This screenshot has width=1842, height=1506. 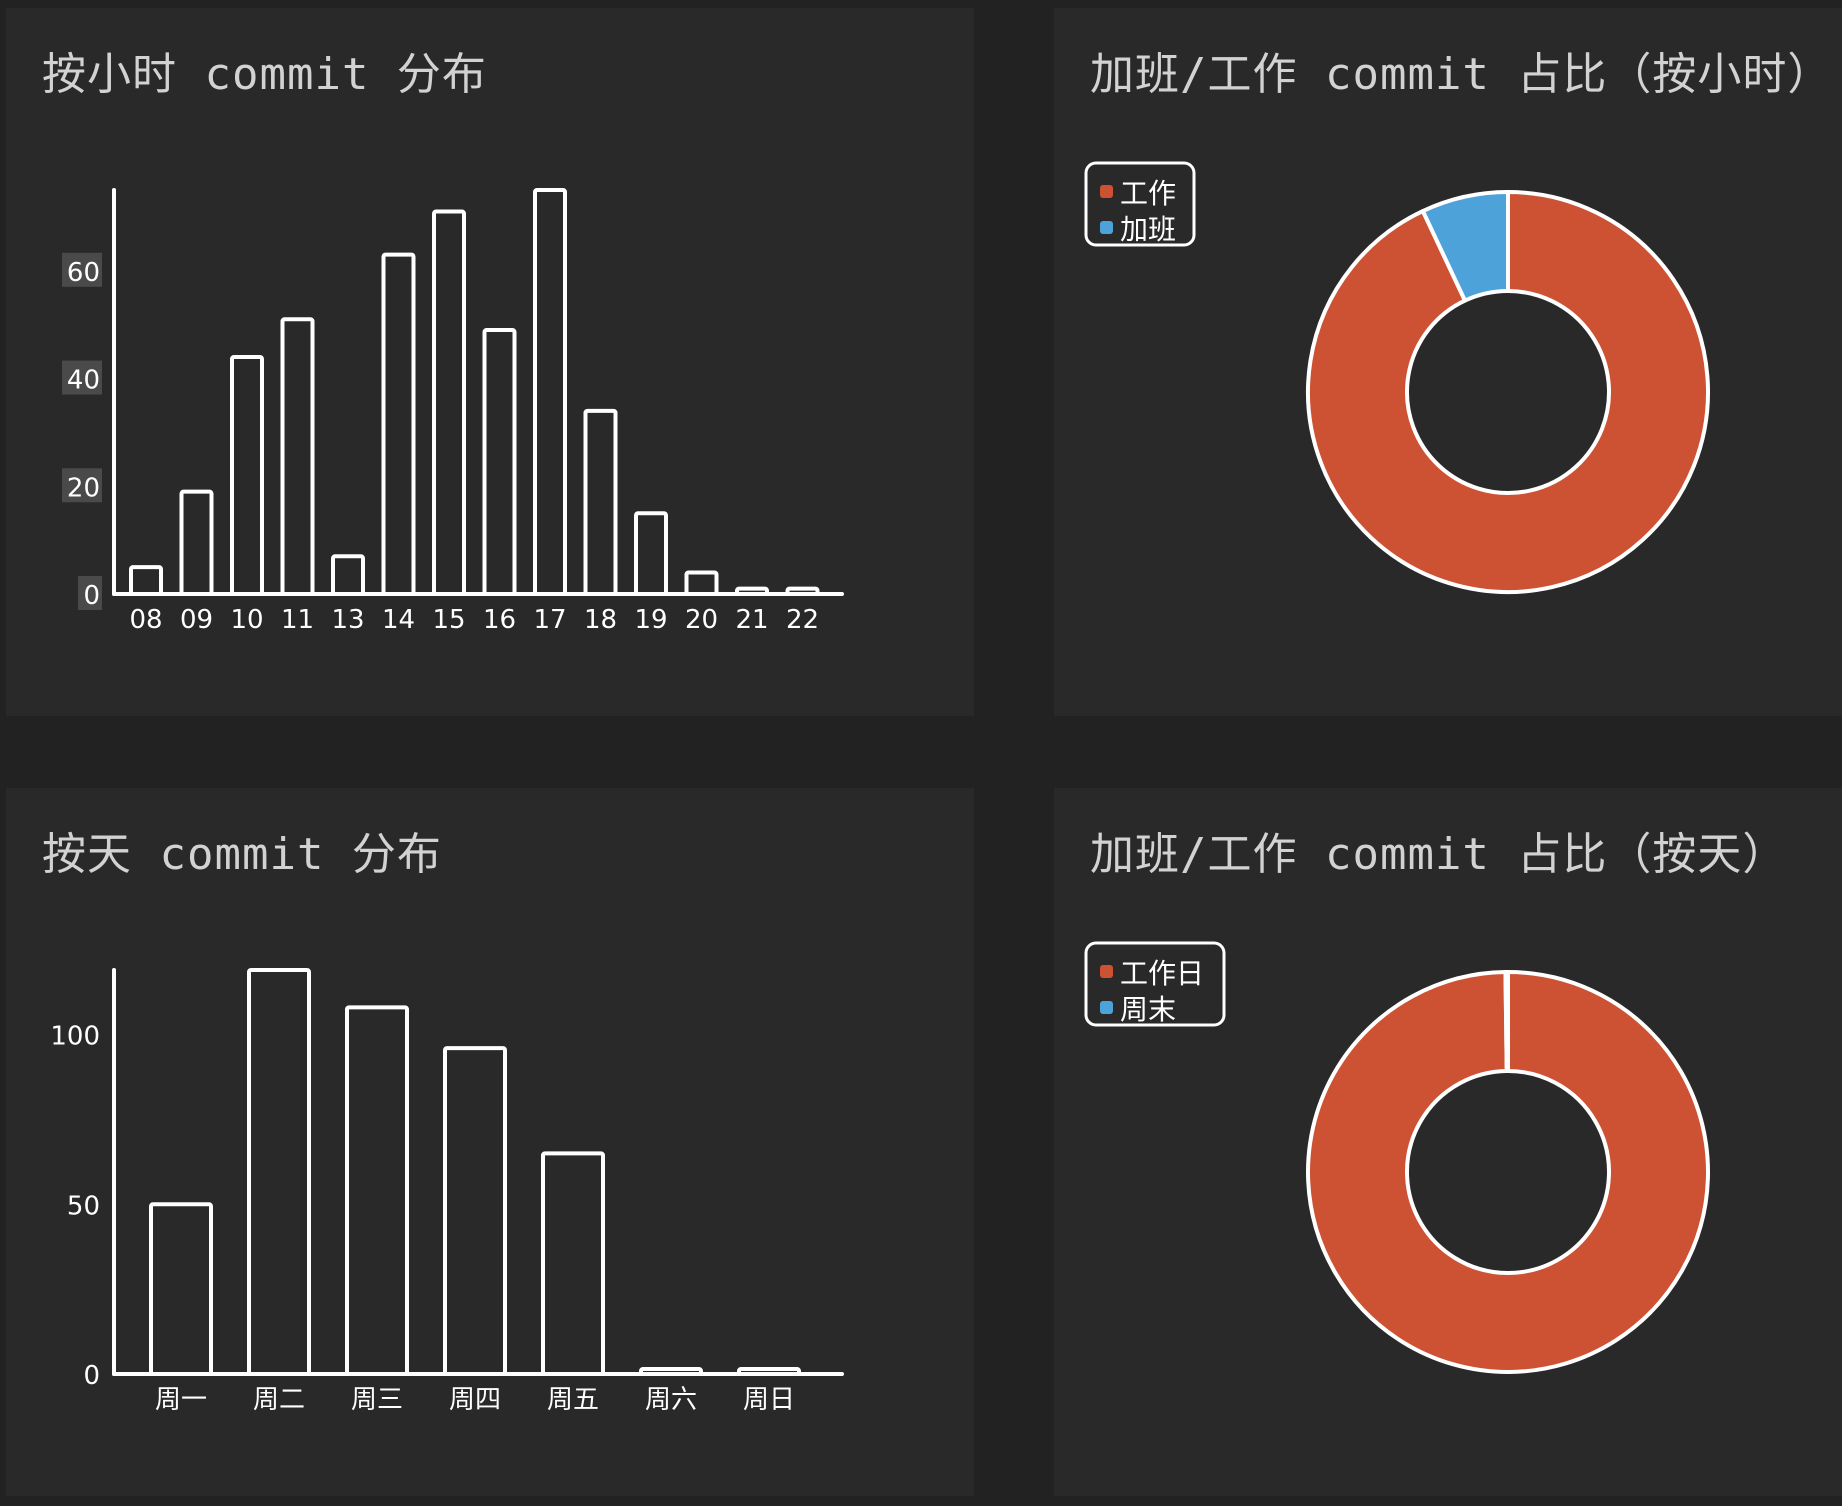 I want to click on chart-title-day-bar: 按天 commit 分布, so click(x=242, y=854).